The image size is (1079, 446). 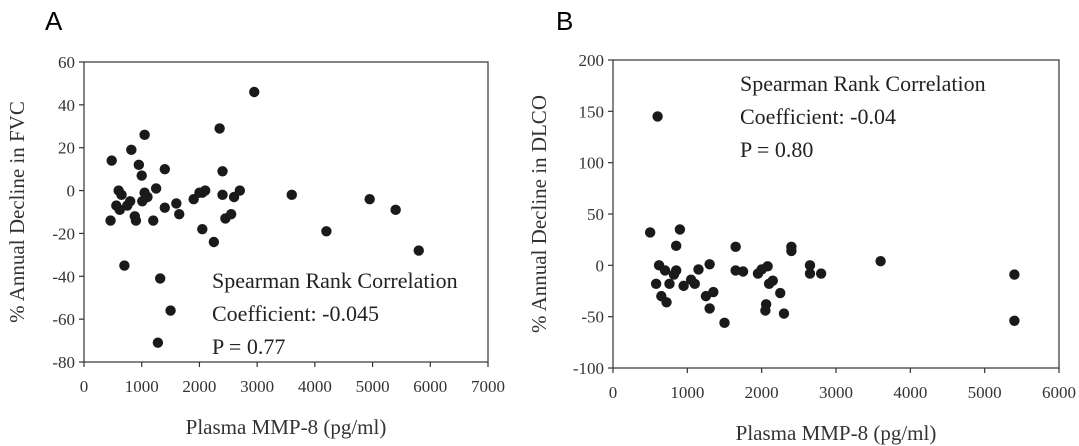 I want to click on panel-a-y-tick-label: 0, so click(x=71, y=191).